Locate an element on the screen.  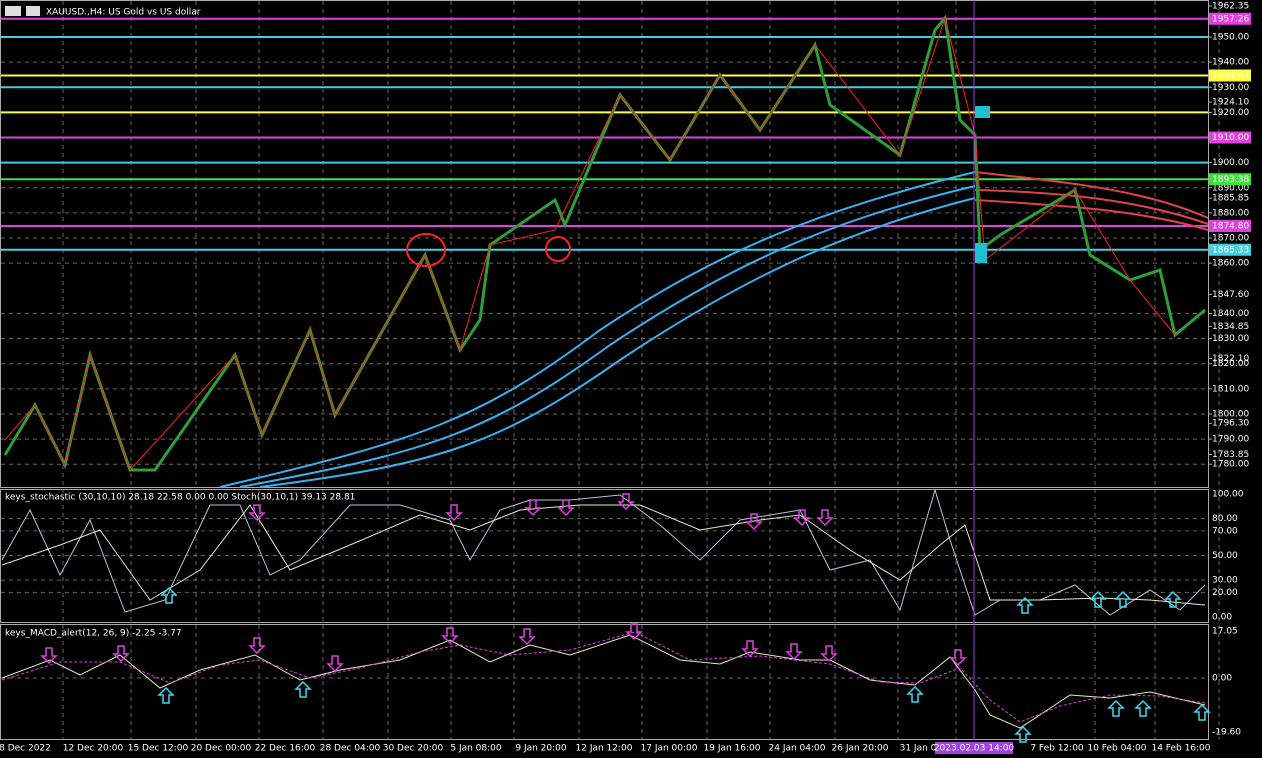
time-label: 26 Jan 20:00 is located at coordinates (860, 749).